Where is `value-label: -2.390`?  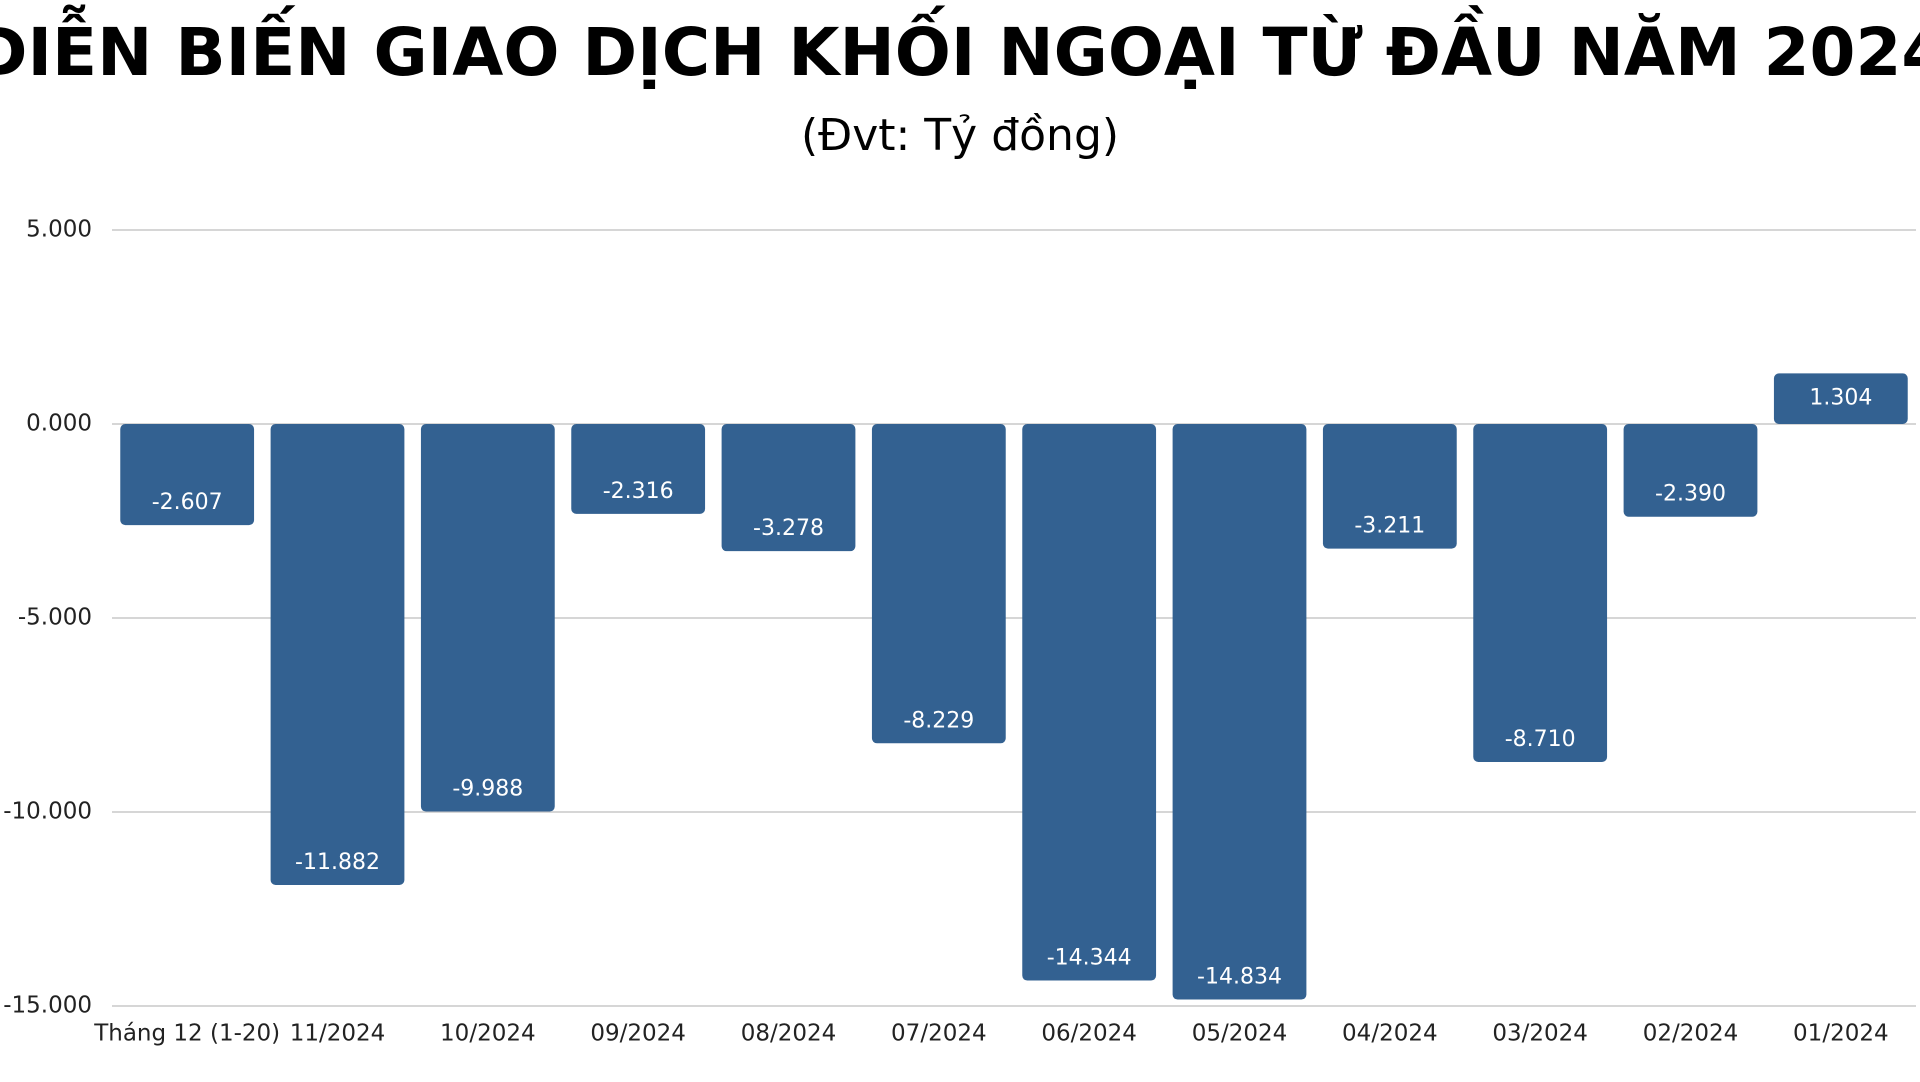
value-label: -2.390 is located at coordinates (1690, 494).